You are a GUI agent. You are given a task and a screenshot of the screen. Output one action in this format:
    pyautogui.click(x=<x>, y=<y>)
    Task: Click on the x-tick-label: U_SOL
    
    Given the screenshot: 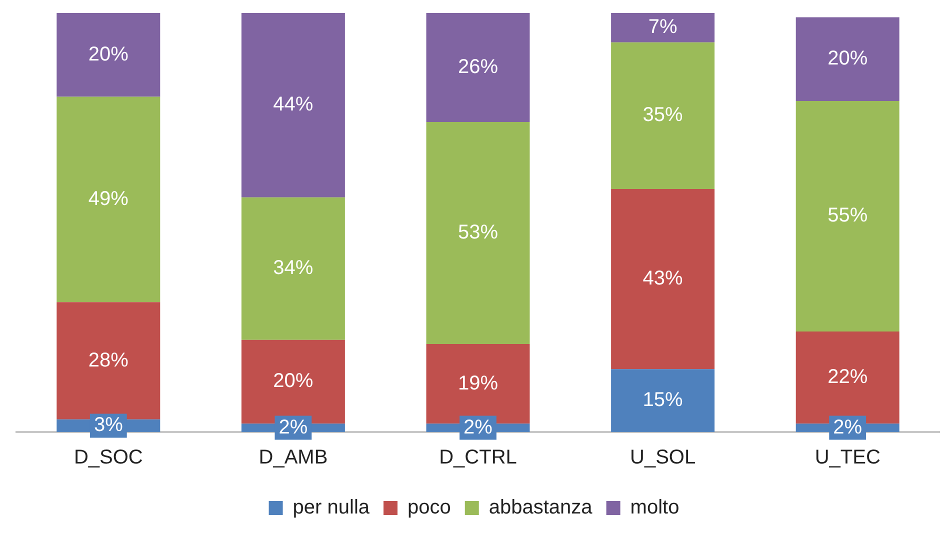 What is the action you would take?
    pyautogui.click(x=663, y=457)
    